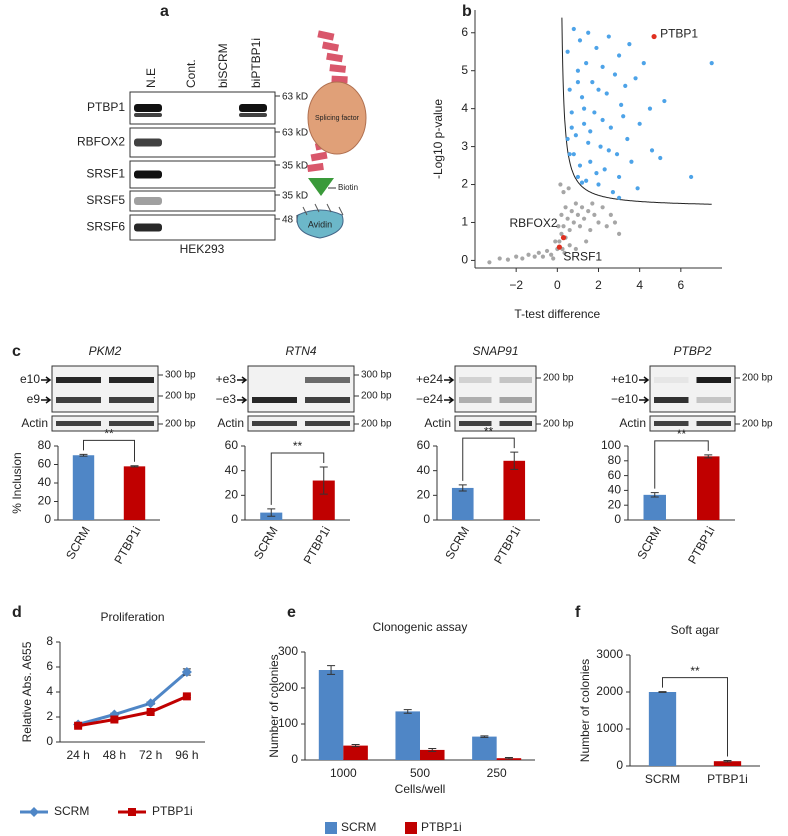  I want to click on y-tick-label: 4, so click(464, 108).